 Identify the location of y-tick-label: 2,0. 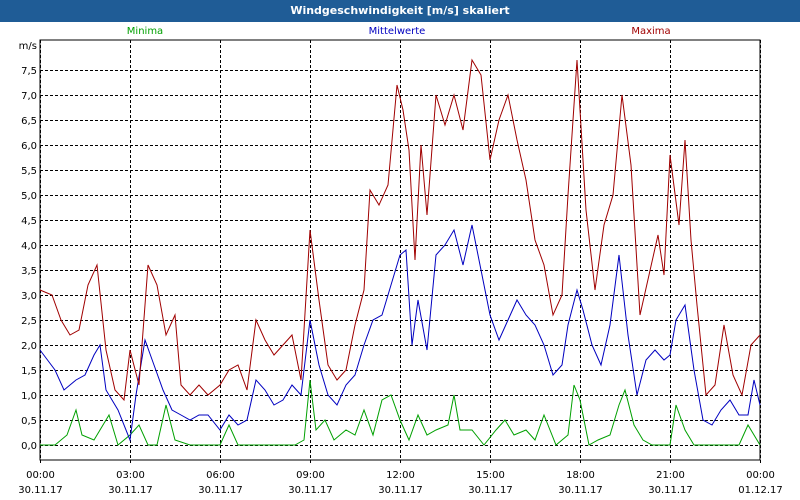
(29, 346).